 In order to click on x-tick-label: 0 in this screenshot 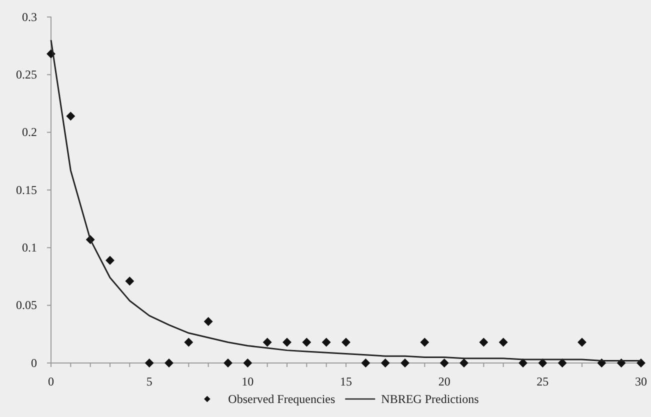, I will do `click(51, 381)`.